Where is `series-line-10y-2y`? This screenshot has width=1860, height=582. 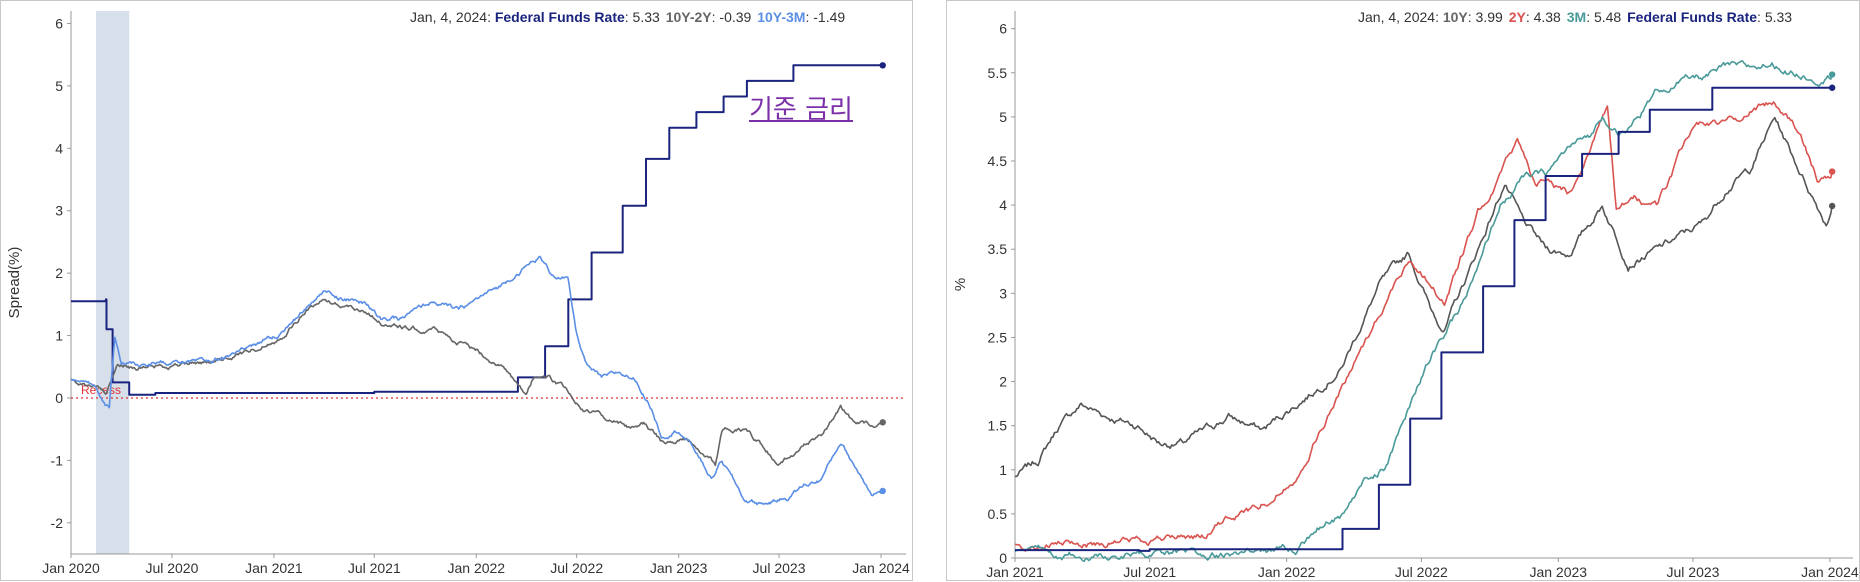
series-line-10y-2y is located at coordinates (476, 382).